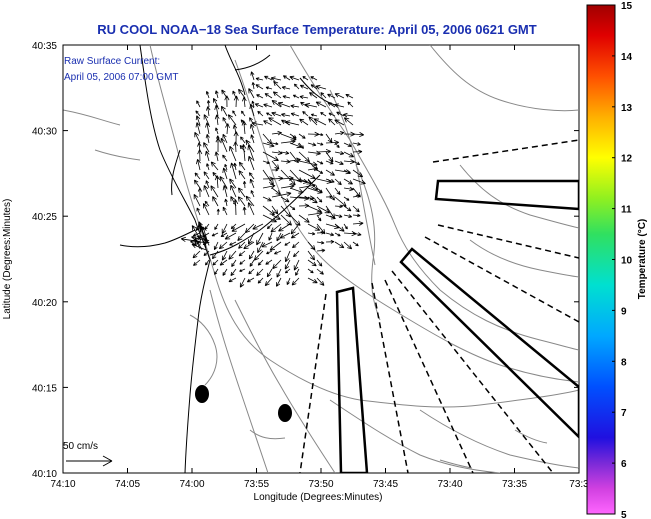  I want to click on lane-east, so click(489, 343).